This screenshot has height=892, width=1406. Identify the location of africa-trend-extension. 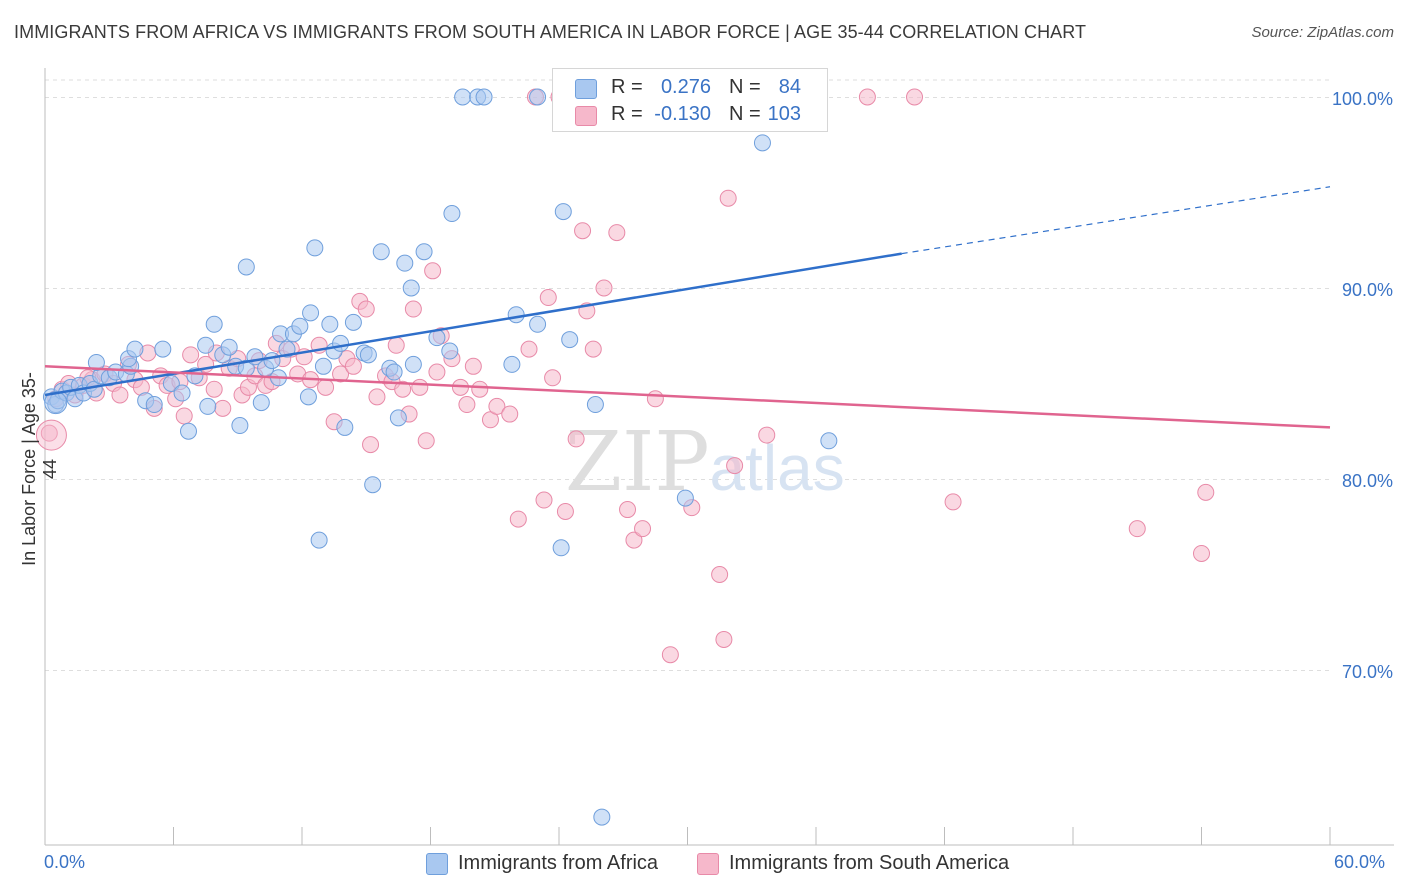
(1116, 220).